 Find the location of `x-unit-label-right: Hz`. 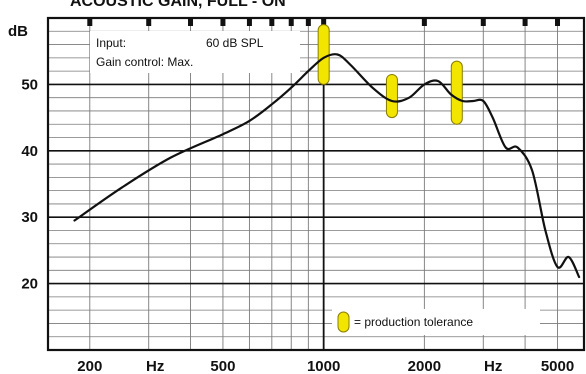

x-unit-label-right: Hz is located at coordinates (493, 366).